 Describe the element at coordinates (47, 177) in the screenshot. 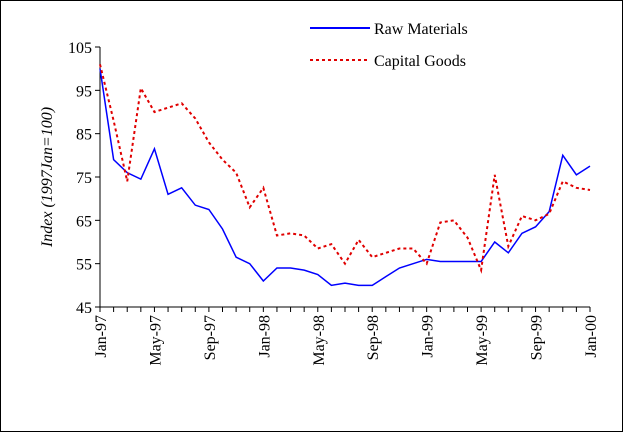

I see `y-axis-label: Index (1997Jan=100)` at that location.